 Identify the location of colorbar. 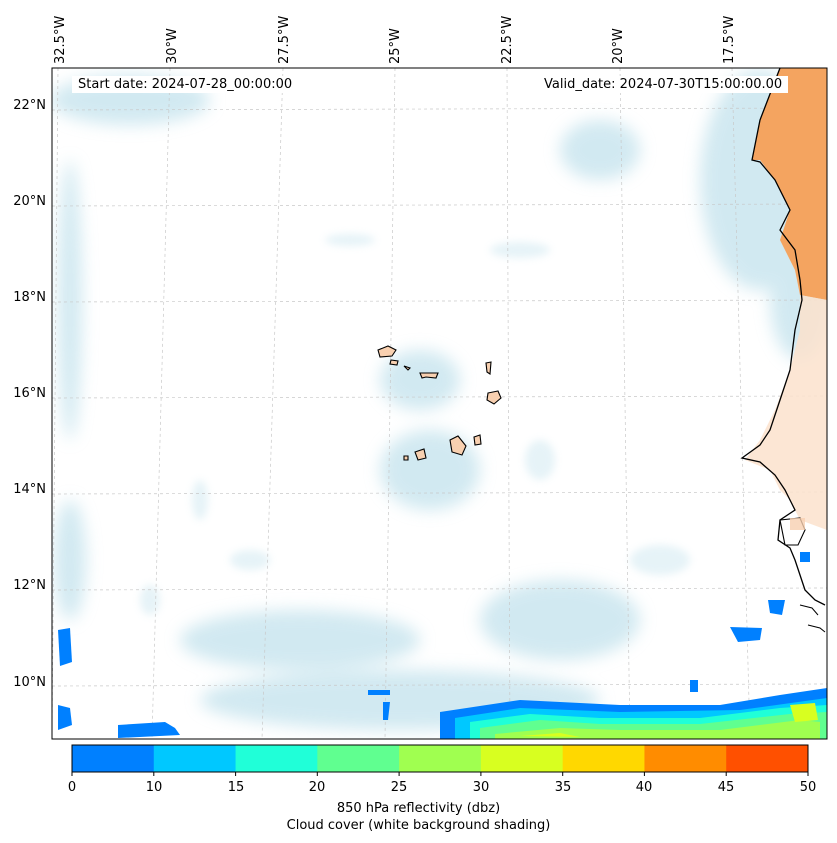
(440, 758).